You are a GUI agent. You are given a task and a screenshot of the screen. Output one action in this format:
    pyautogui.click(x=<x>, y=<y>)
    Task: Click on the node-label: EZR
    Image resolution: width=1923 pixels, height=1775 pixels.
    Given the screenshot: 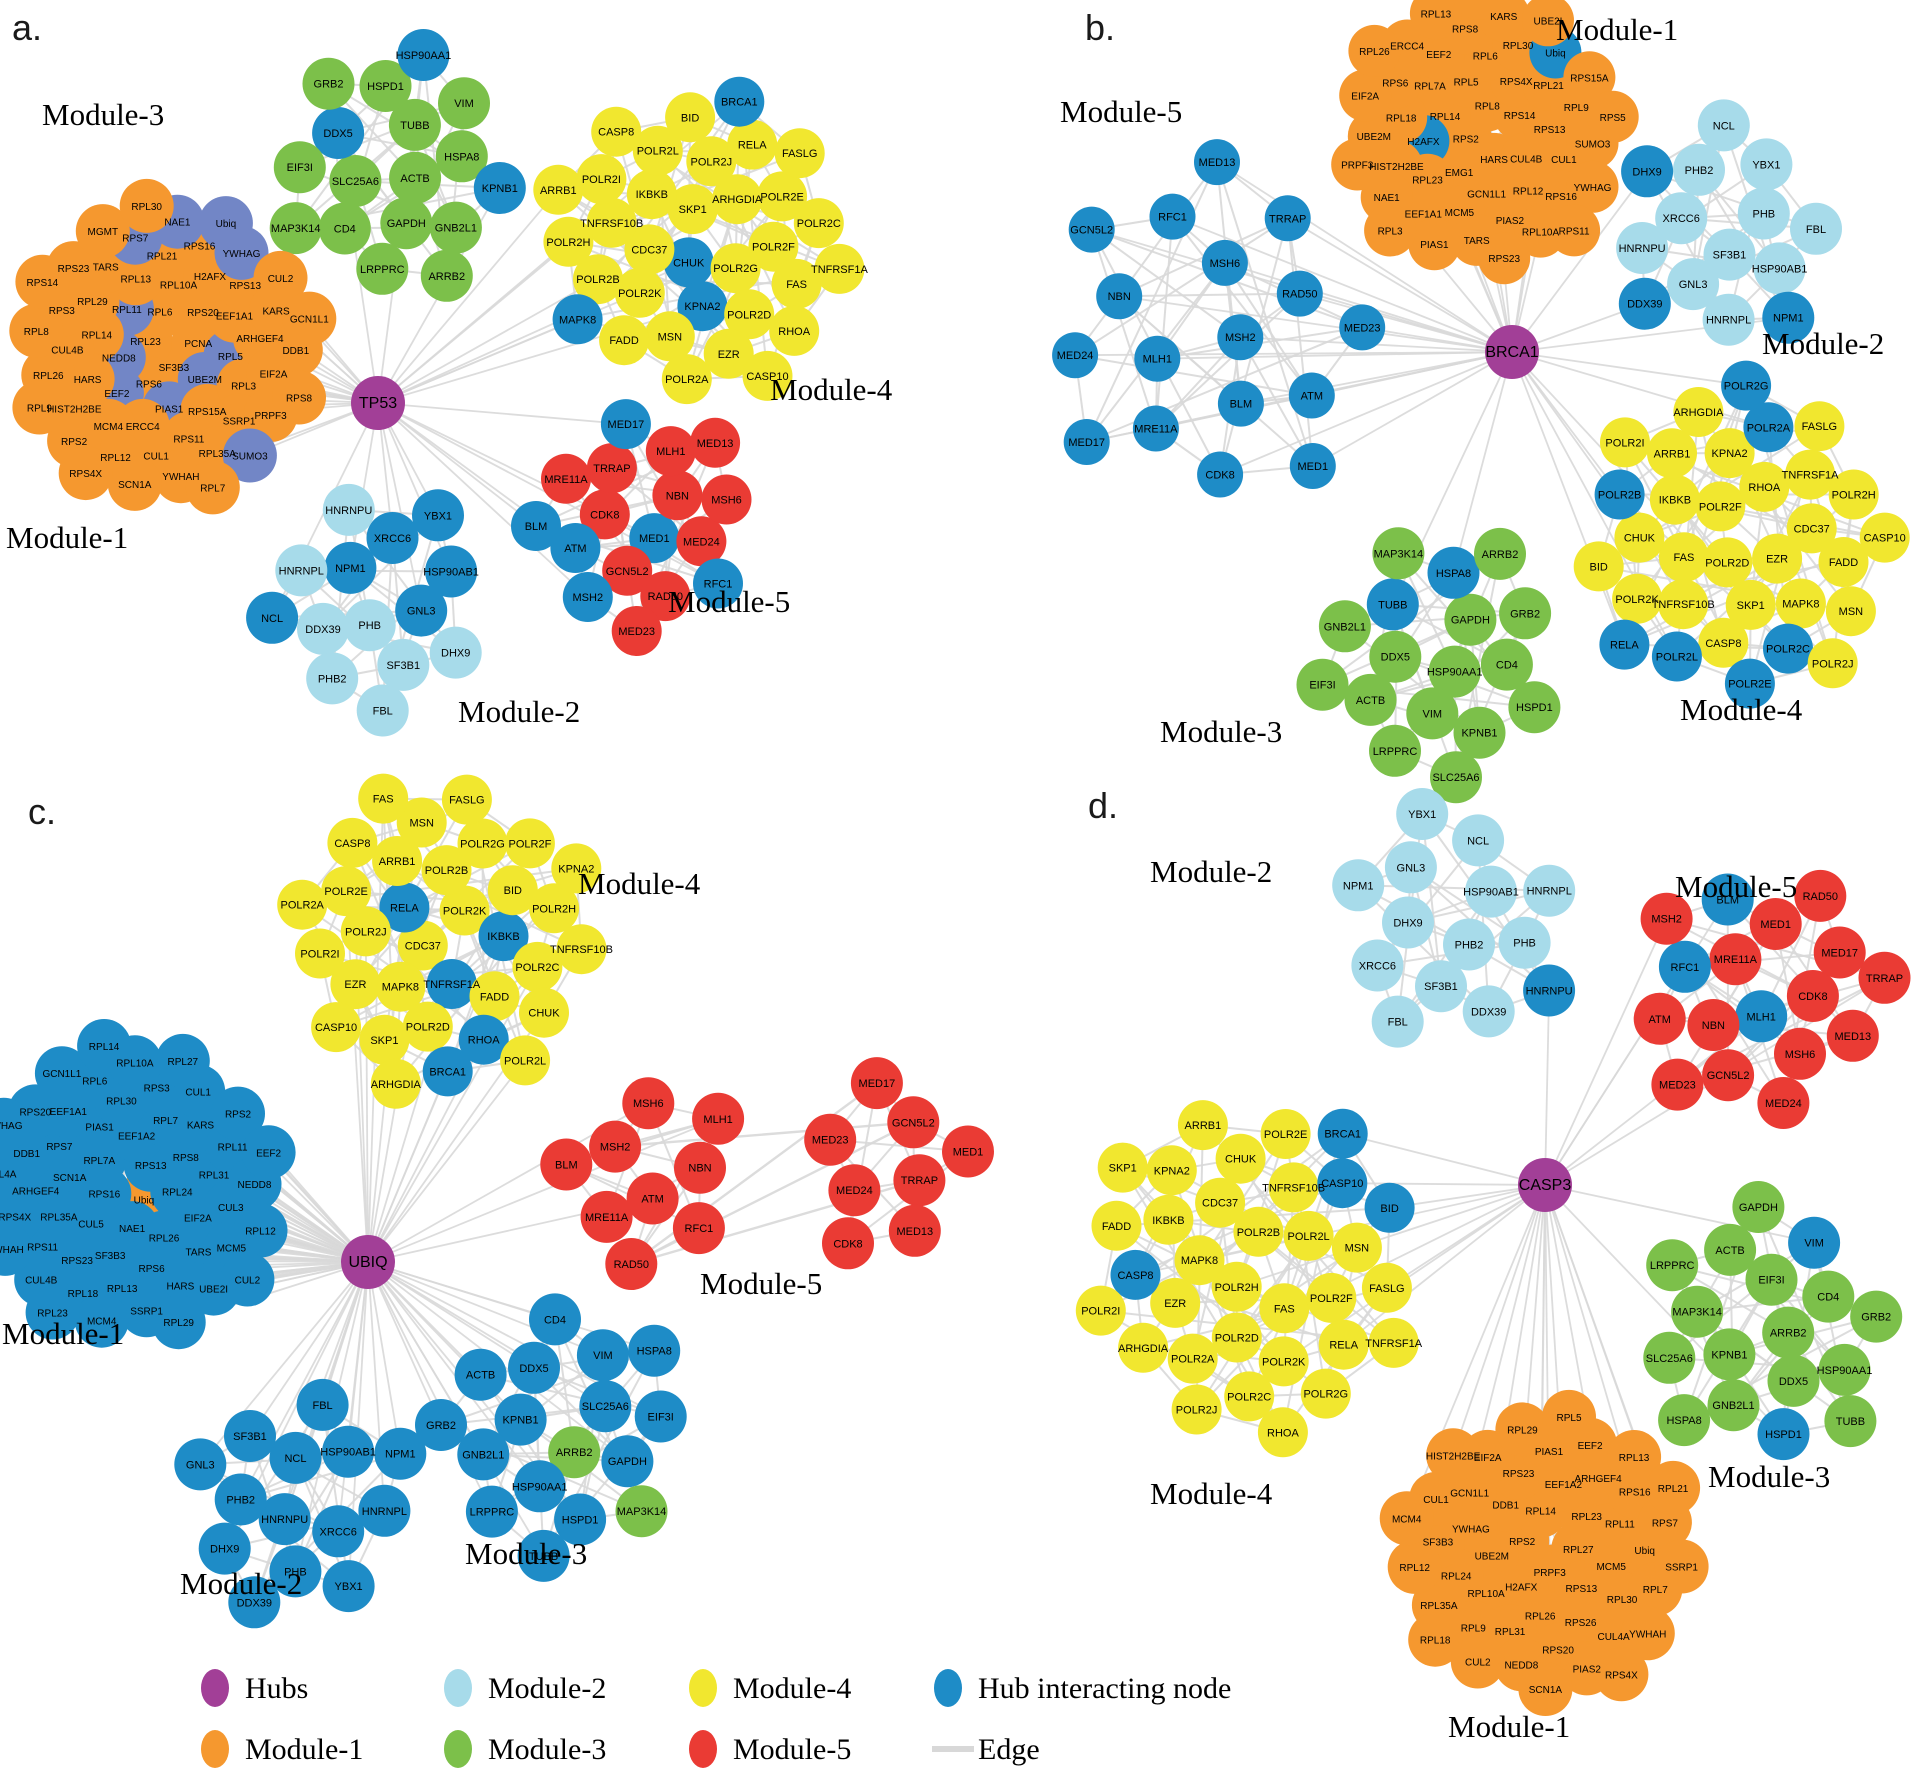 What is the action you would take?
    pyautogui.click(x=1175, y=1304)
    